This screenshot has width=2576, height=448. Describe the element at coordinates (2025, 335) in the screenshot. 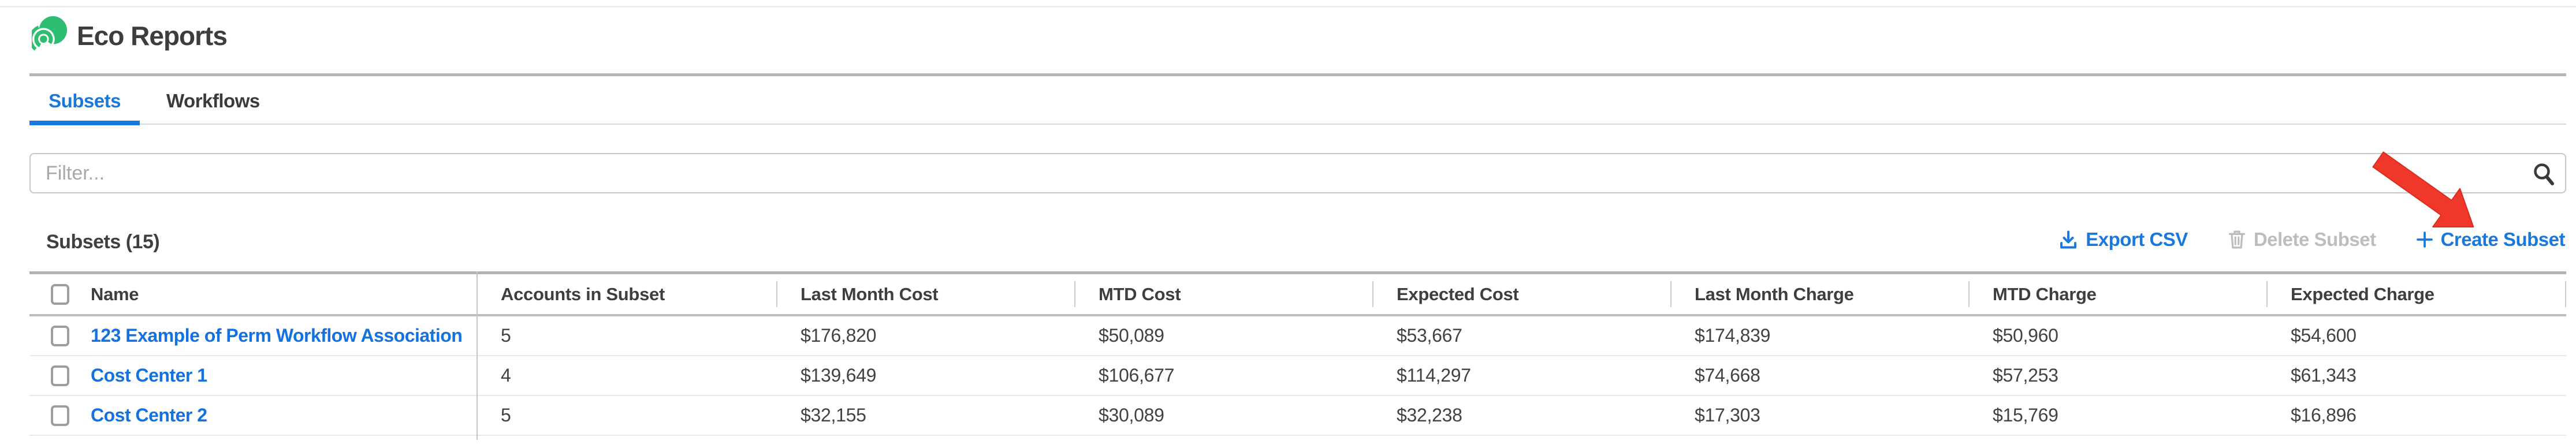

I see `mtd-charge-cell: $50,960` at that location.